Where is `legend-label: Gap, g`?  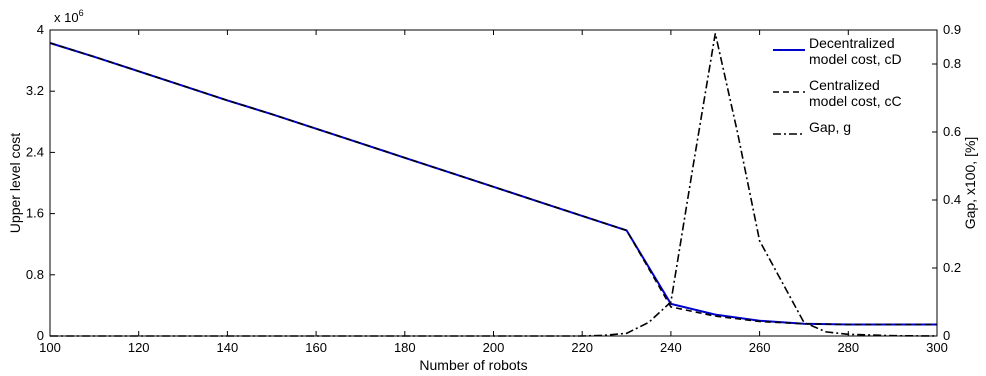
legend-label: Gap, g is located at coordinates (830, 127).